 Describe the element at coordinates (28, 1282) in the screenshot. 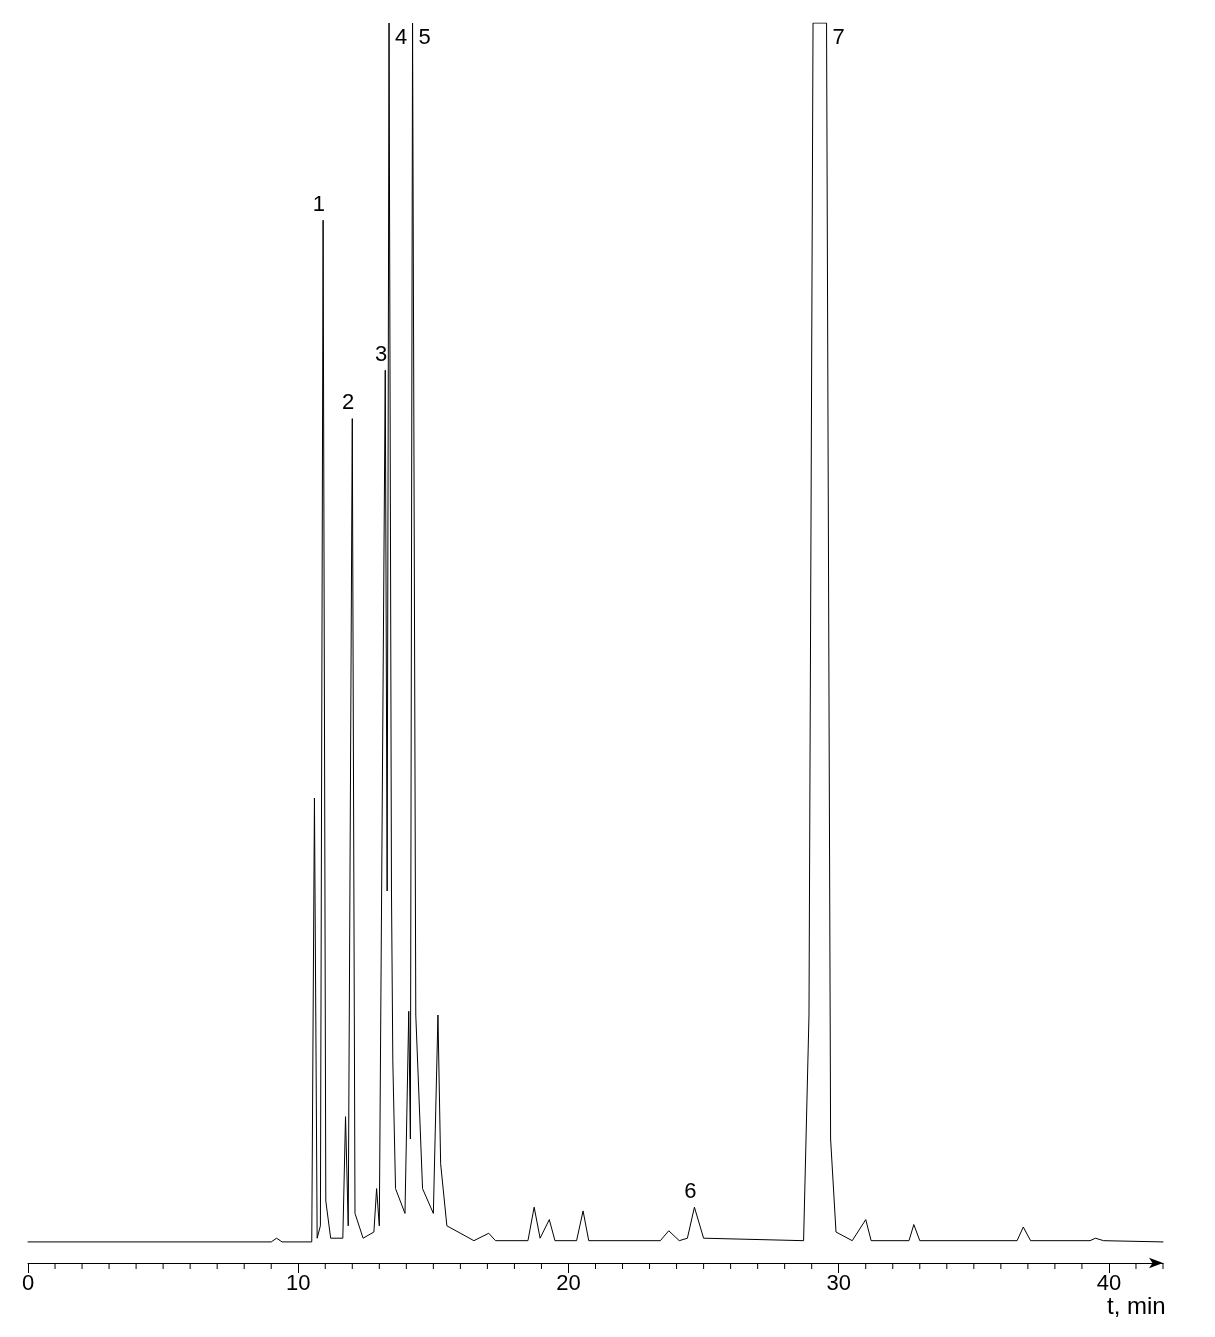

I see `x-tick-label: 0` at that location.